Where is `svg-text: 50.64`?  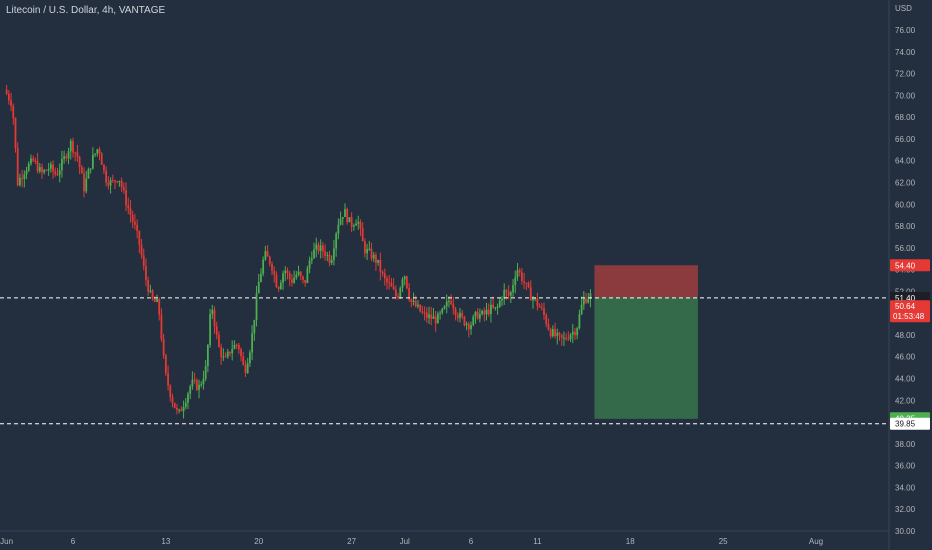 svg-text: 50.64 is located at coordinates (905, 306).